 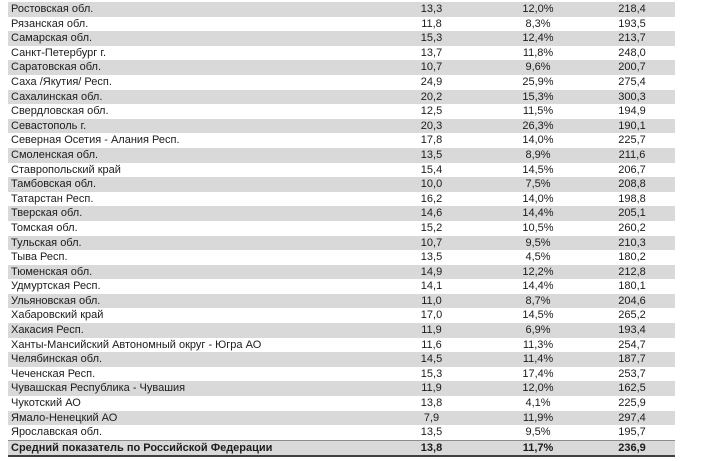 I want to click on value-cell-percent: 11,9%, so click(x=538, y=417).